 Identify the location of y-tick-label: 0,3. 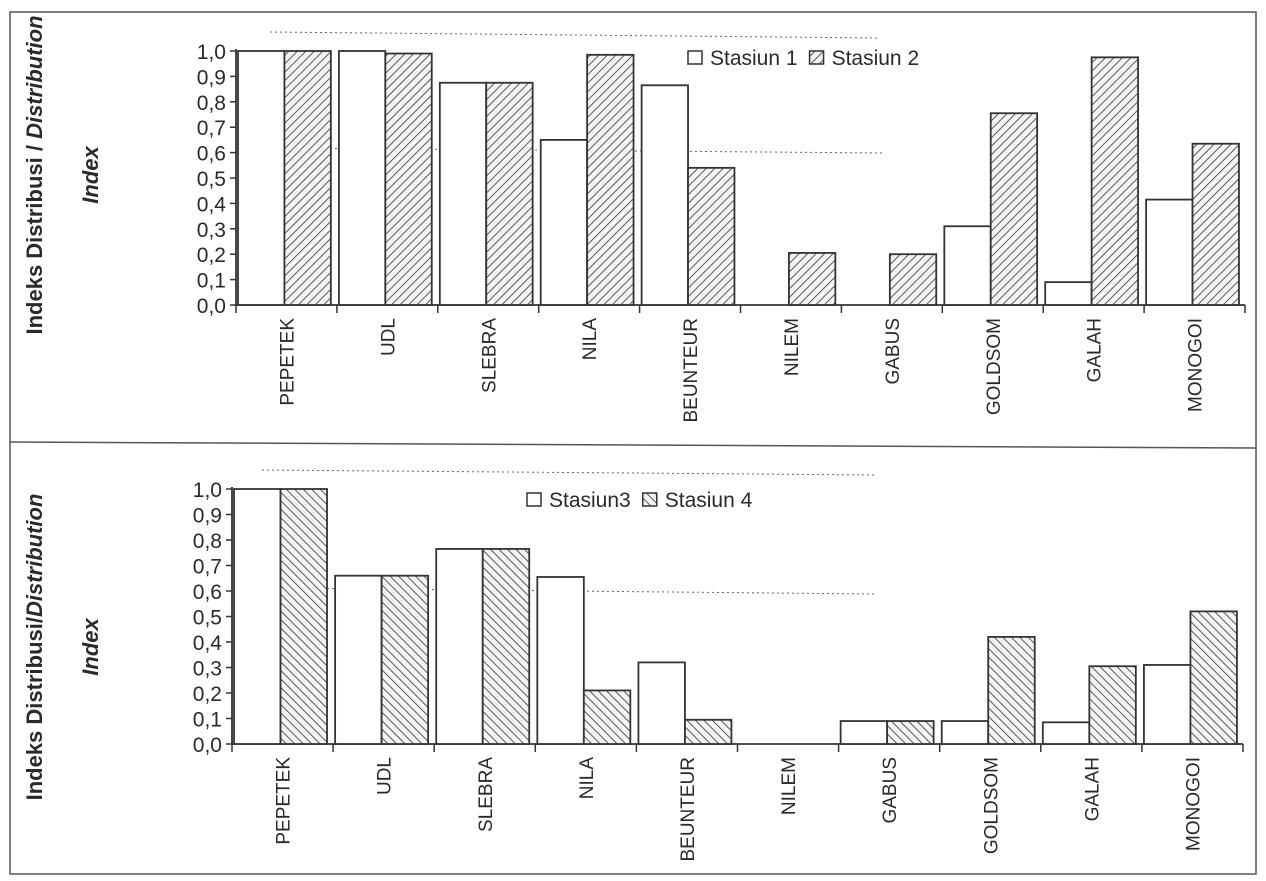
(207, 669).